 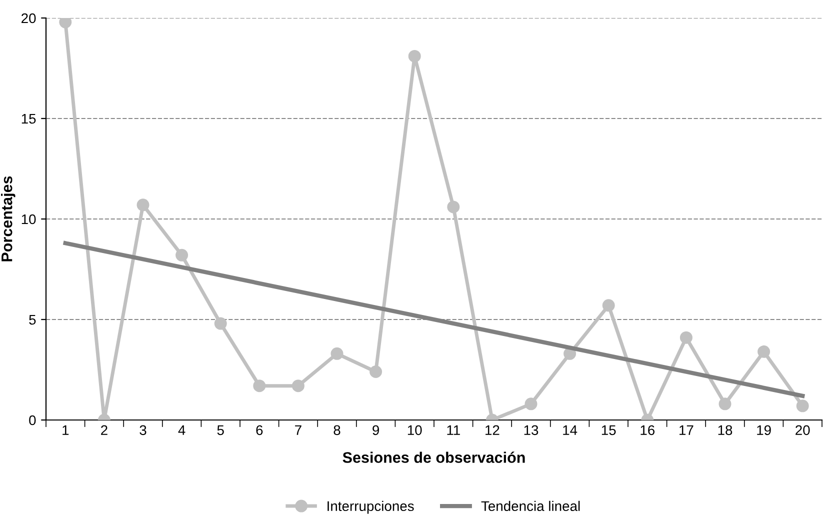 I want to click on x-tick-label: 7, so click(x=298, y=430).